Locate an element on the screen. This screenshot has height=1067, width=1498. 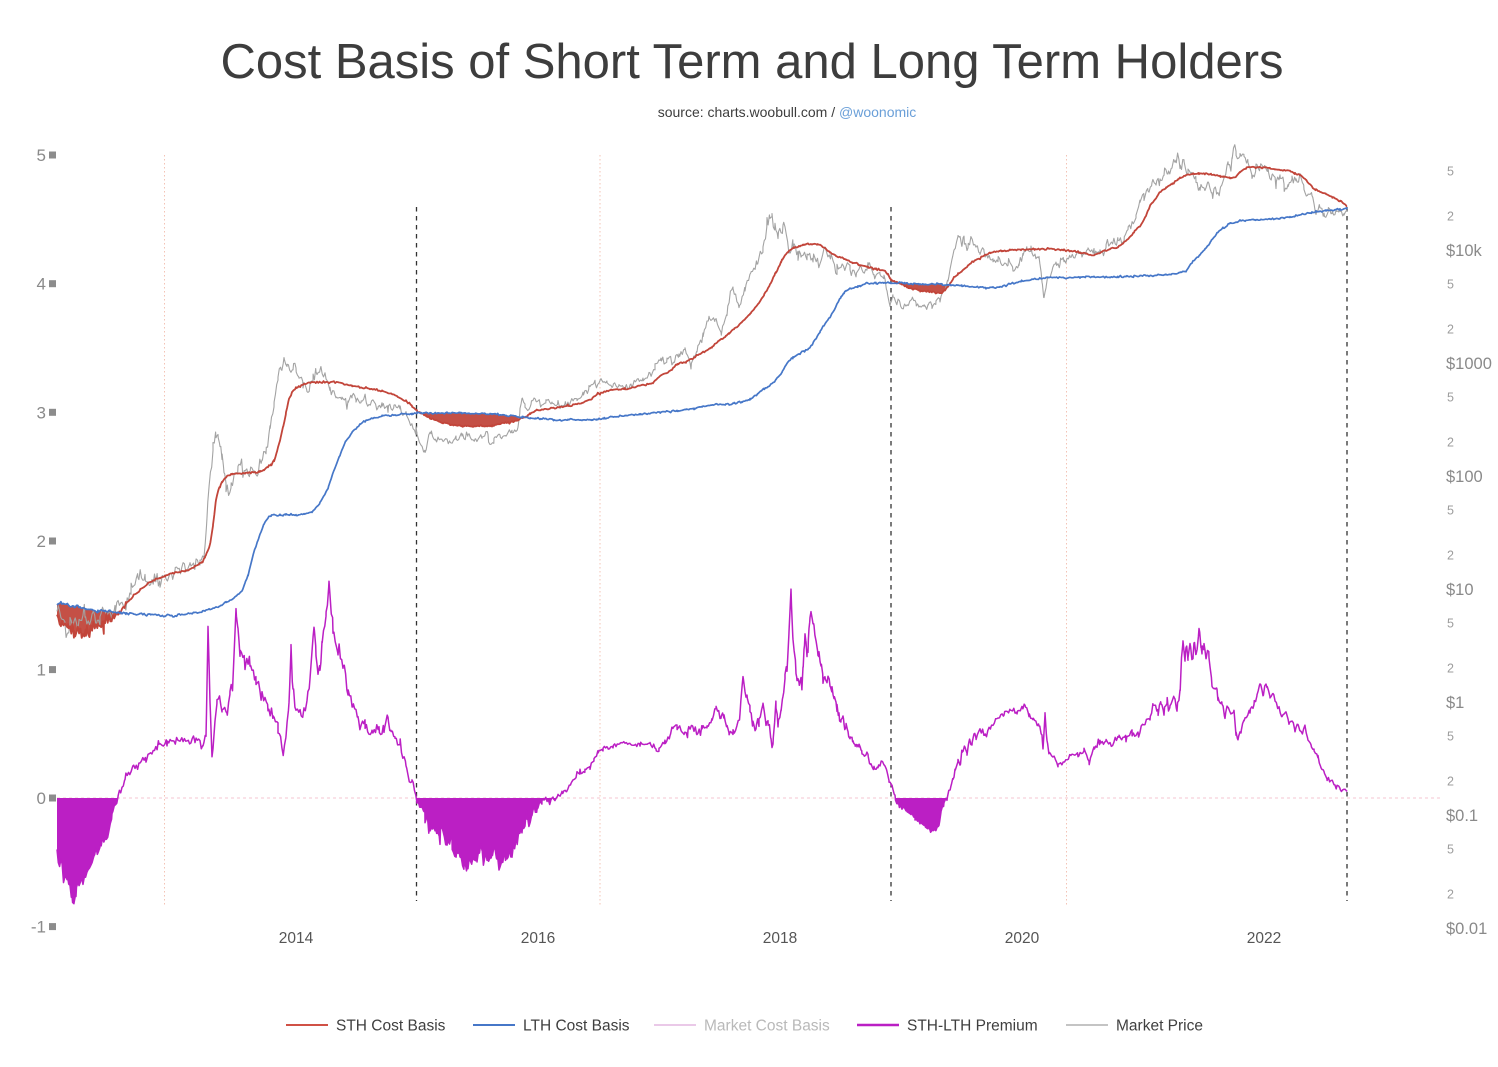
svg-text: 2020 is located at coordinates (1022, 938).